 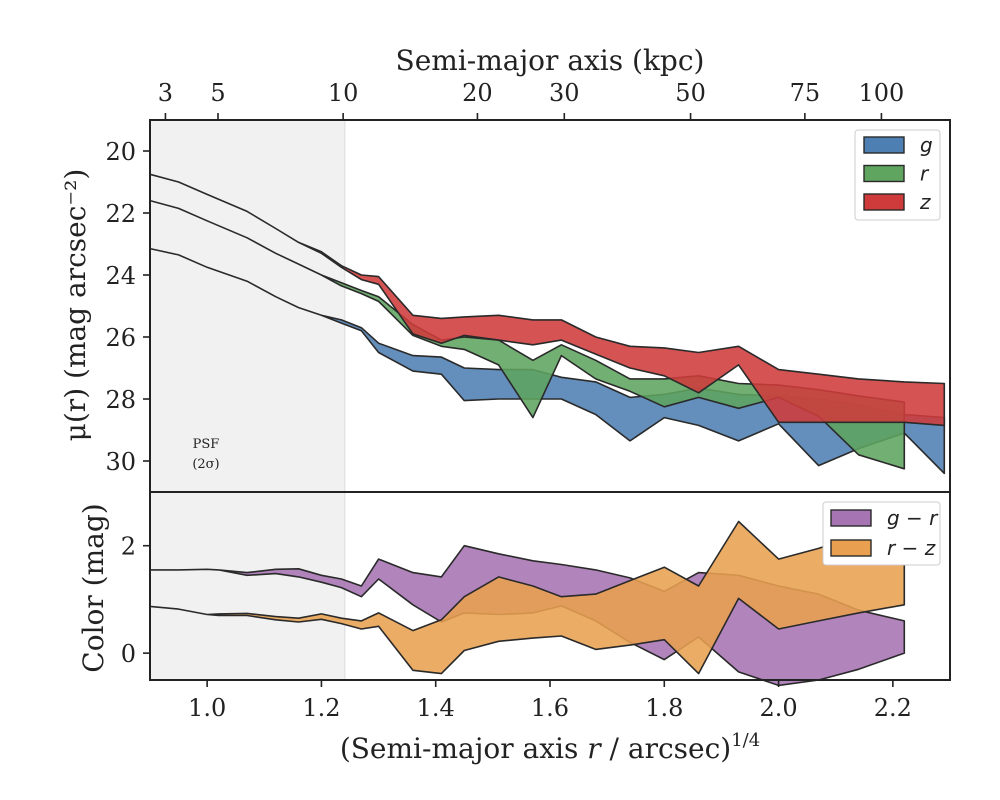 What do you see at coordinates (205, 464) in the screenshot?
I see `psf-label-line2: (2σ)` at bounding box center [205, 464].